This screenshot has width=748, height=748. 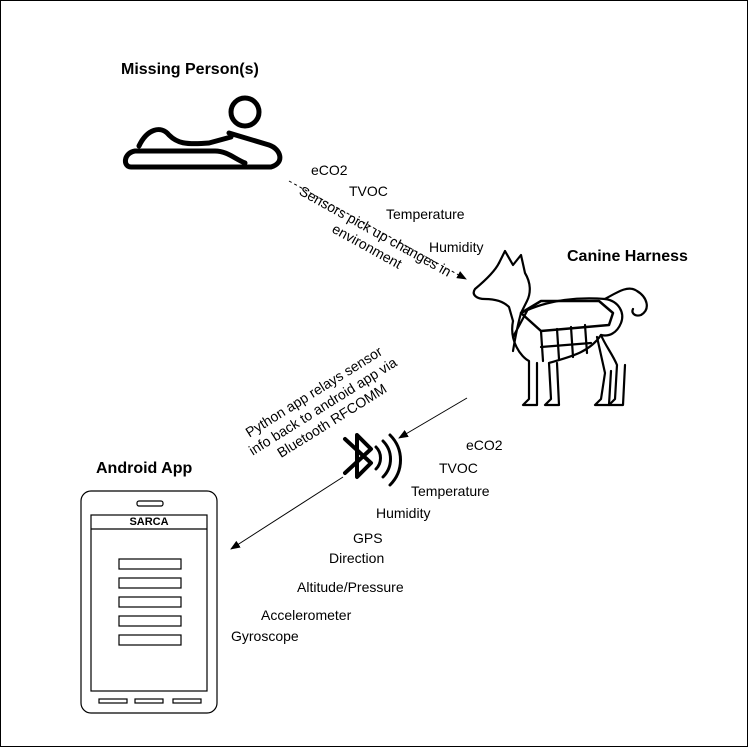 What do you see at coordinates (149, 602) in the screenshot?
I see `smartphone-icon` at bounding box center [149, 602].